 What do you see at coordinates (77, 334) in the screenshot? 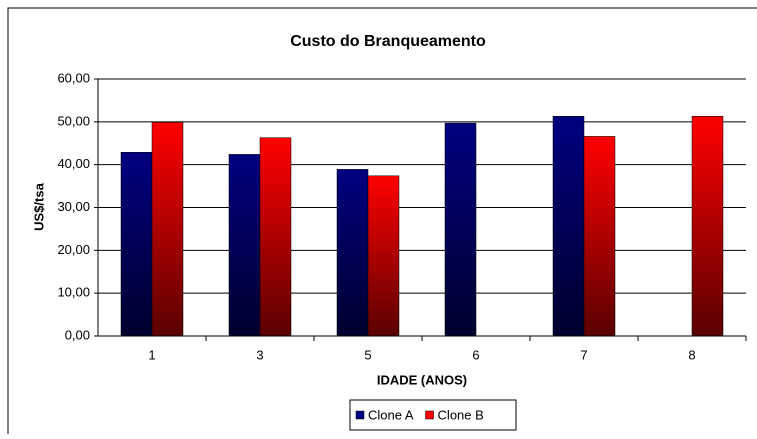
I see `y-tick-label: 0,00` at bounding box center [77, 334].